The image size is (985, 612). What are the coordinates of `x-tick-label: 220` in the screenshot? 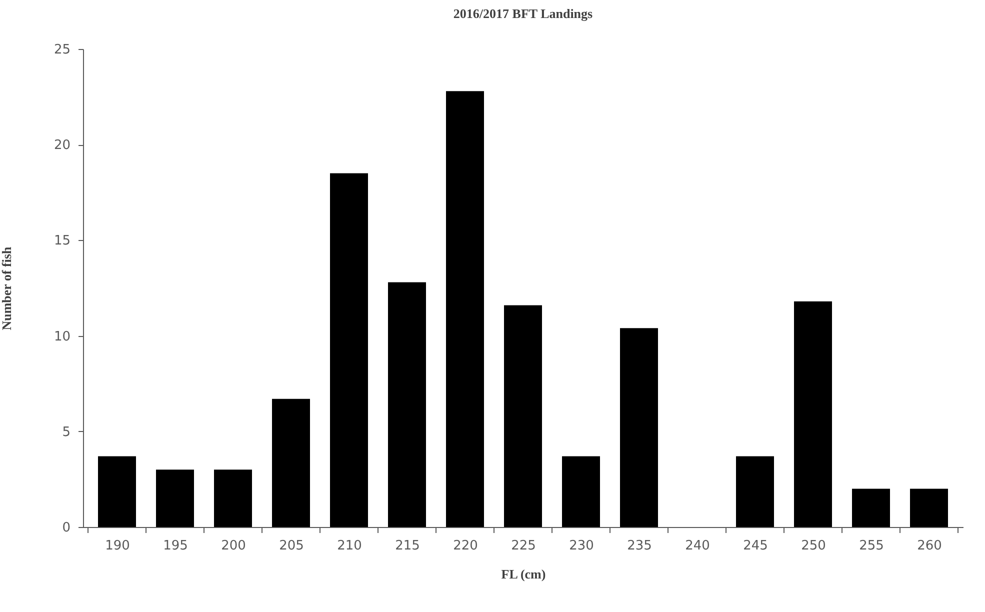 It's located at (465, 546).